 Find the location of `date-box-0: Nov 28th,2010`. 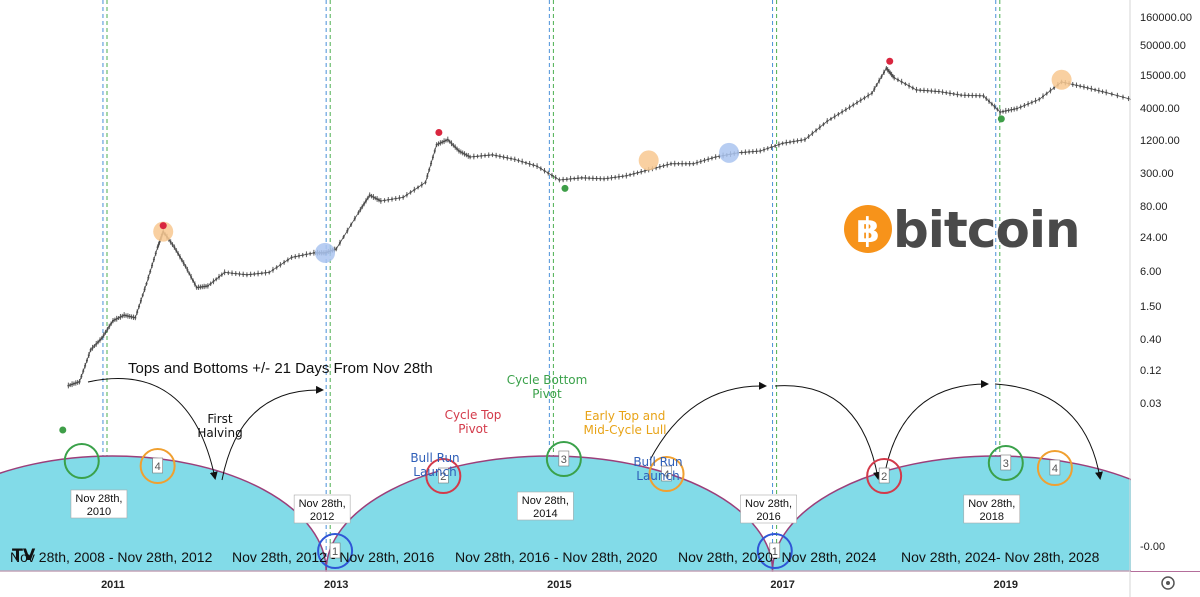

date-box-0: Nov 28th,2010 is located at coordinates (99, 504).